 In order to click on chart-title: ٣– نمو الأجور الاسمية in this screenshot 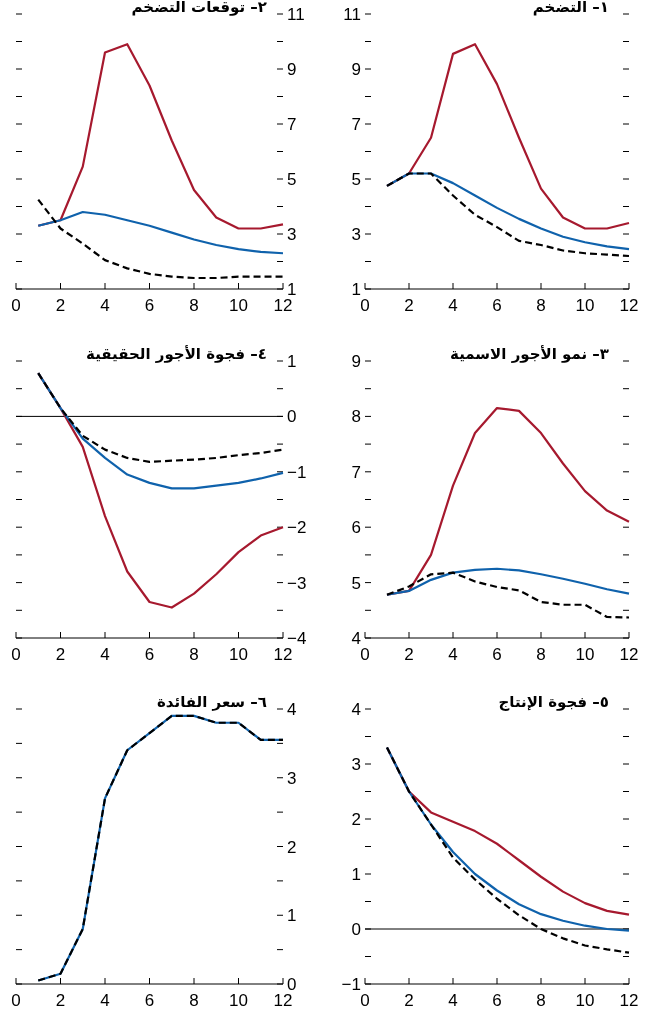, I will do `click(529, 354)`.